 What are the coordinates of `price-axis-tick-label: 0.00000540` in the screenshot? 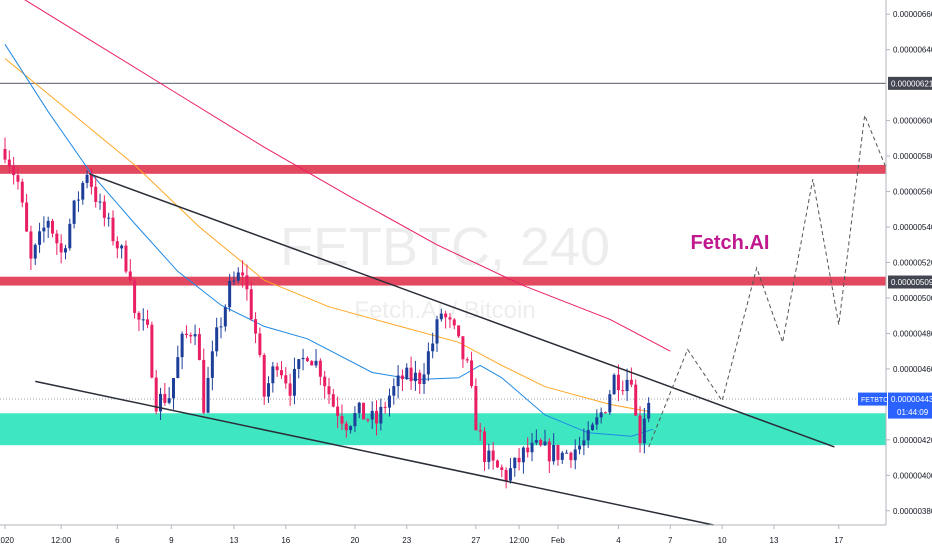 It's located at (912, 227).